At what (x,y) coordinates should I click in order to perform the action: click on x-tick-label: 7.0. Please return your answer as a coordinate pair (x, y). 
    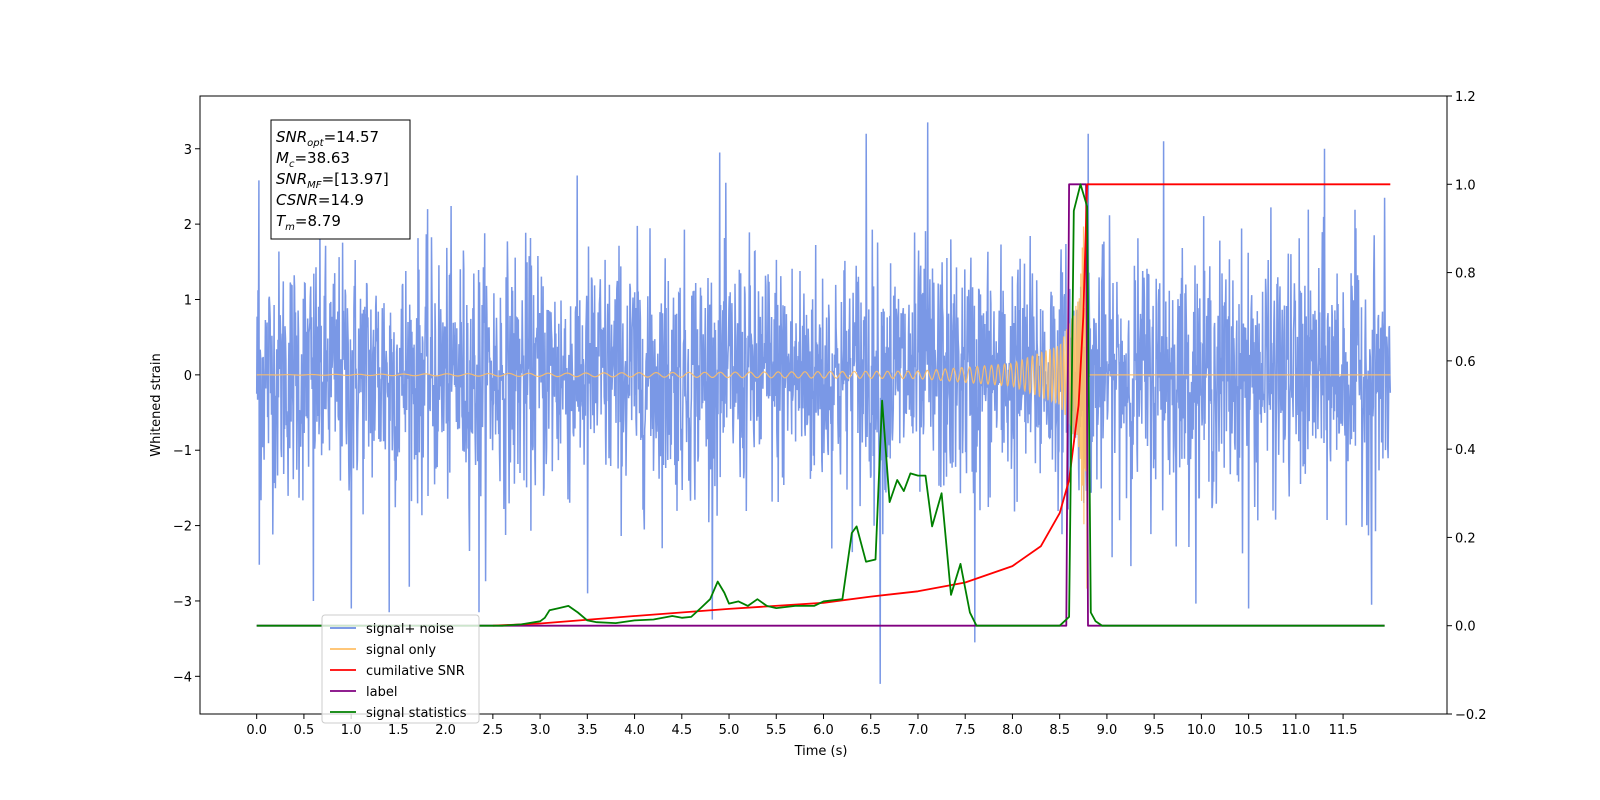
    Looking at the image, I should click on (918, 730).